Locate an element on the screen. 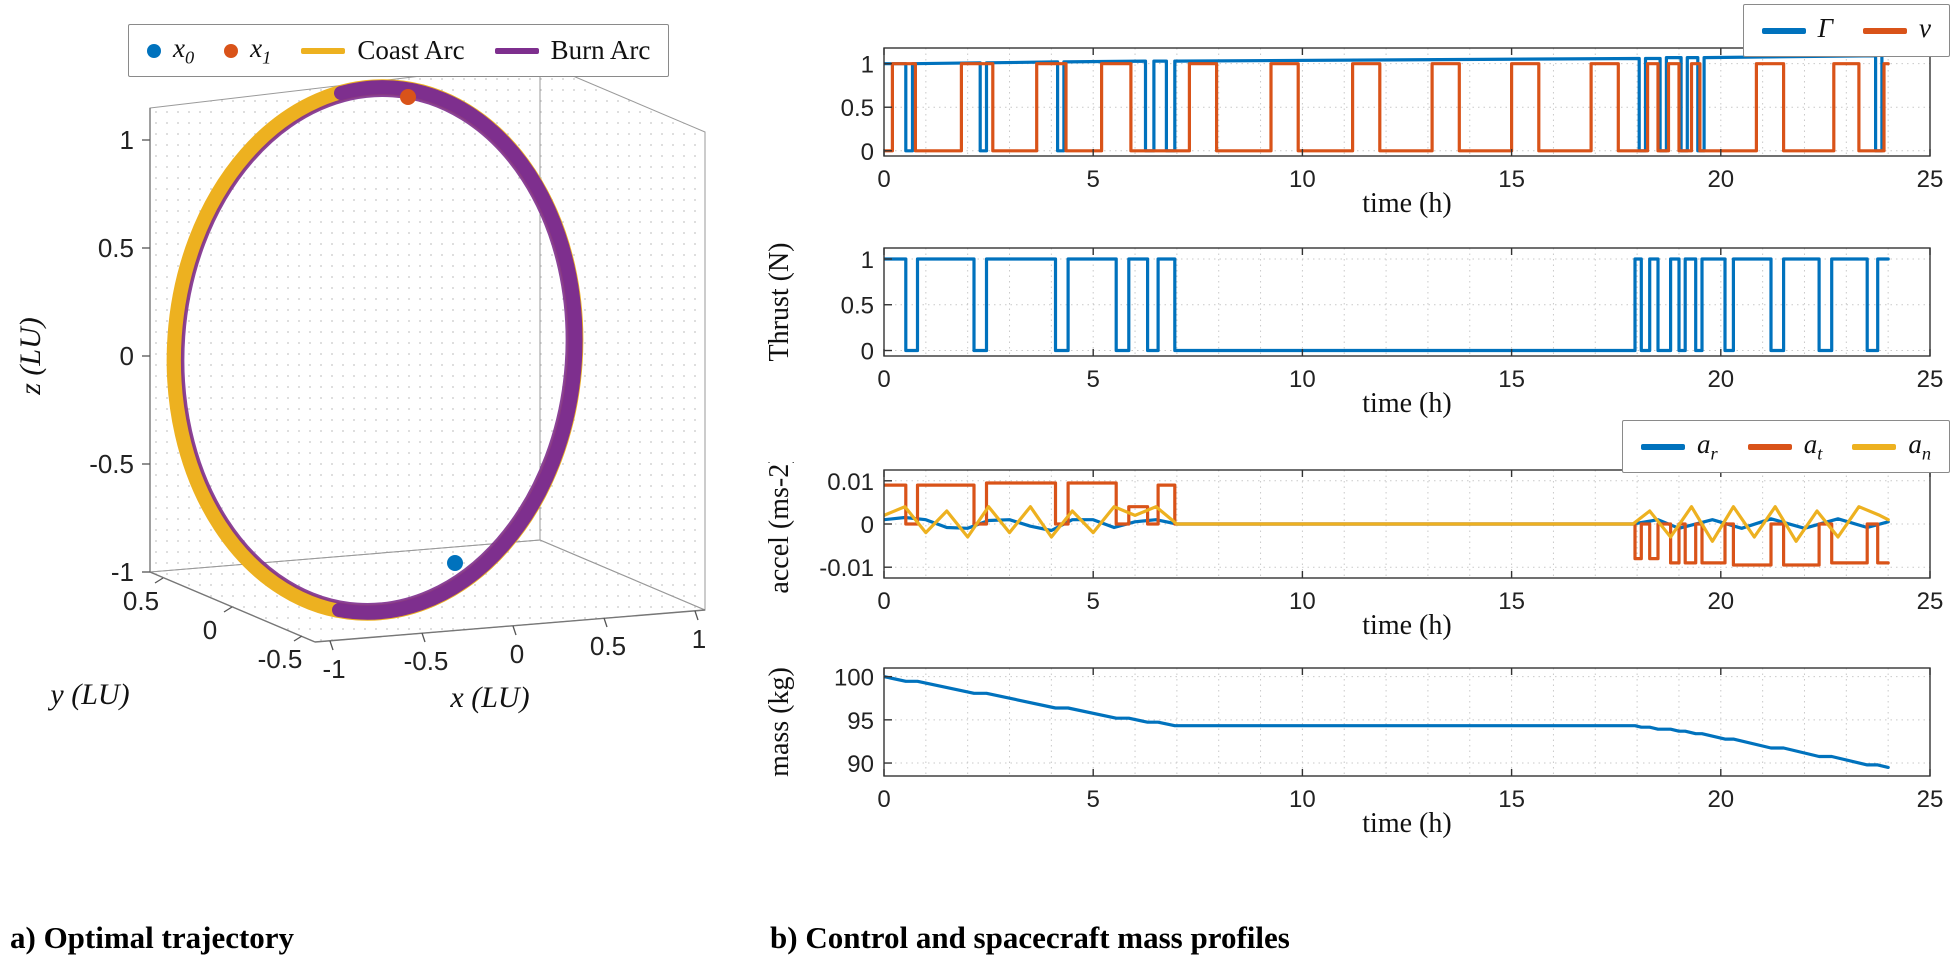  x-tick-label: 0.5 is located at coordinates (608, 646).